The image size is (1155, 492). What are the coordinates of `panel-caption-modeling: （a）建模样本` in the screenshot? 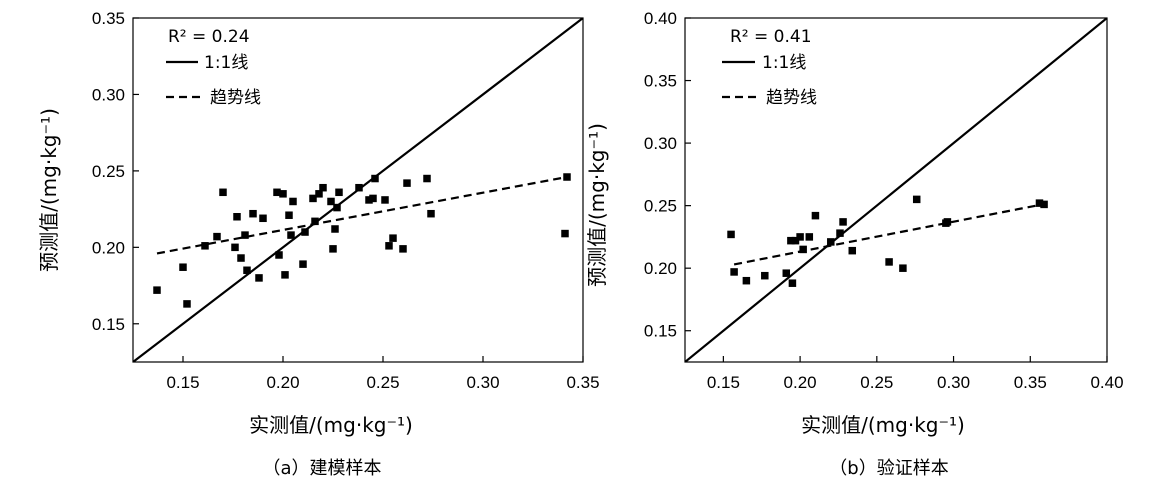 It's located at (321, 468).